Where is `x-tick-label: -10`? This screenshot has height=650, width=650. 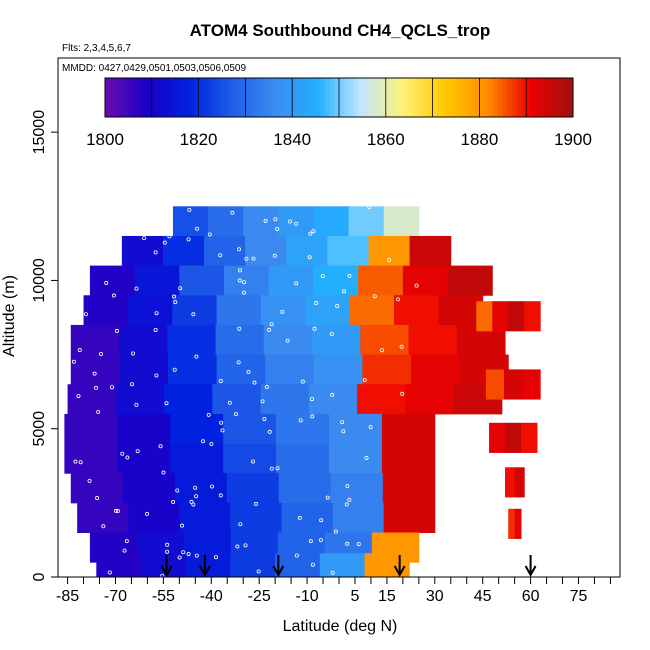
x-tick-label: -10 is located at coordinates (307, 596).